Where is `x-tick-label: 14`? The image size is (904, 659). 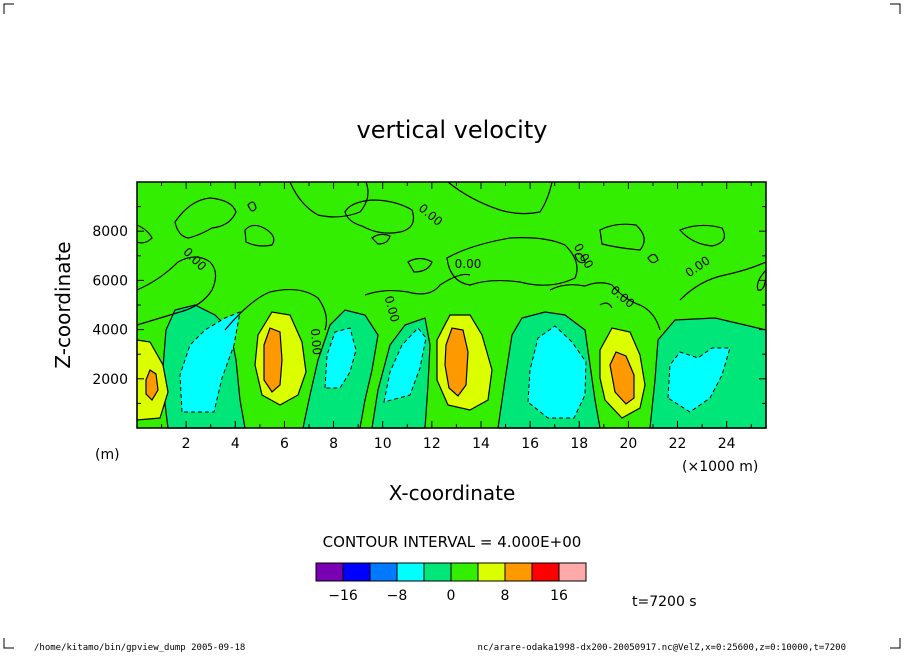 x-tick-label: 14 is located at coordinates (481, 444).